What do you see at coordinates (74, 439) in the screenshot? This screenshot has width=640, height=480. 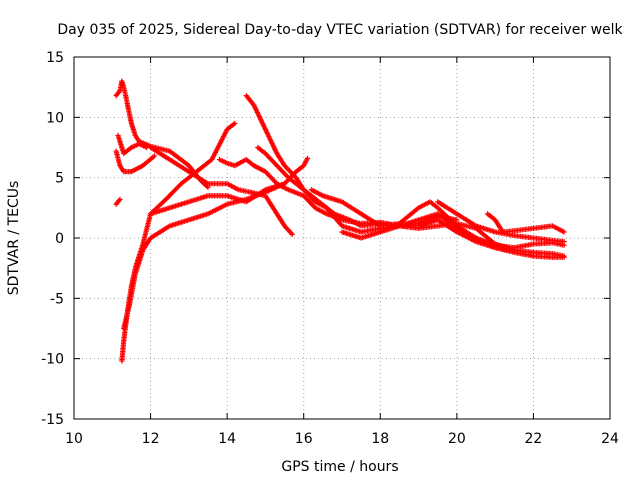 I see `x-tick-label: 10` at bounding box center [74, 439].